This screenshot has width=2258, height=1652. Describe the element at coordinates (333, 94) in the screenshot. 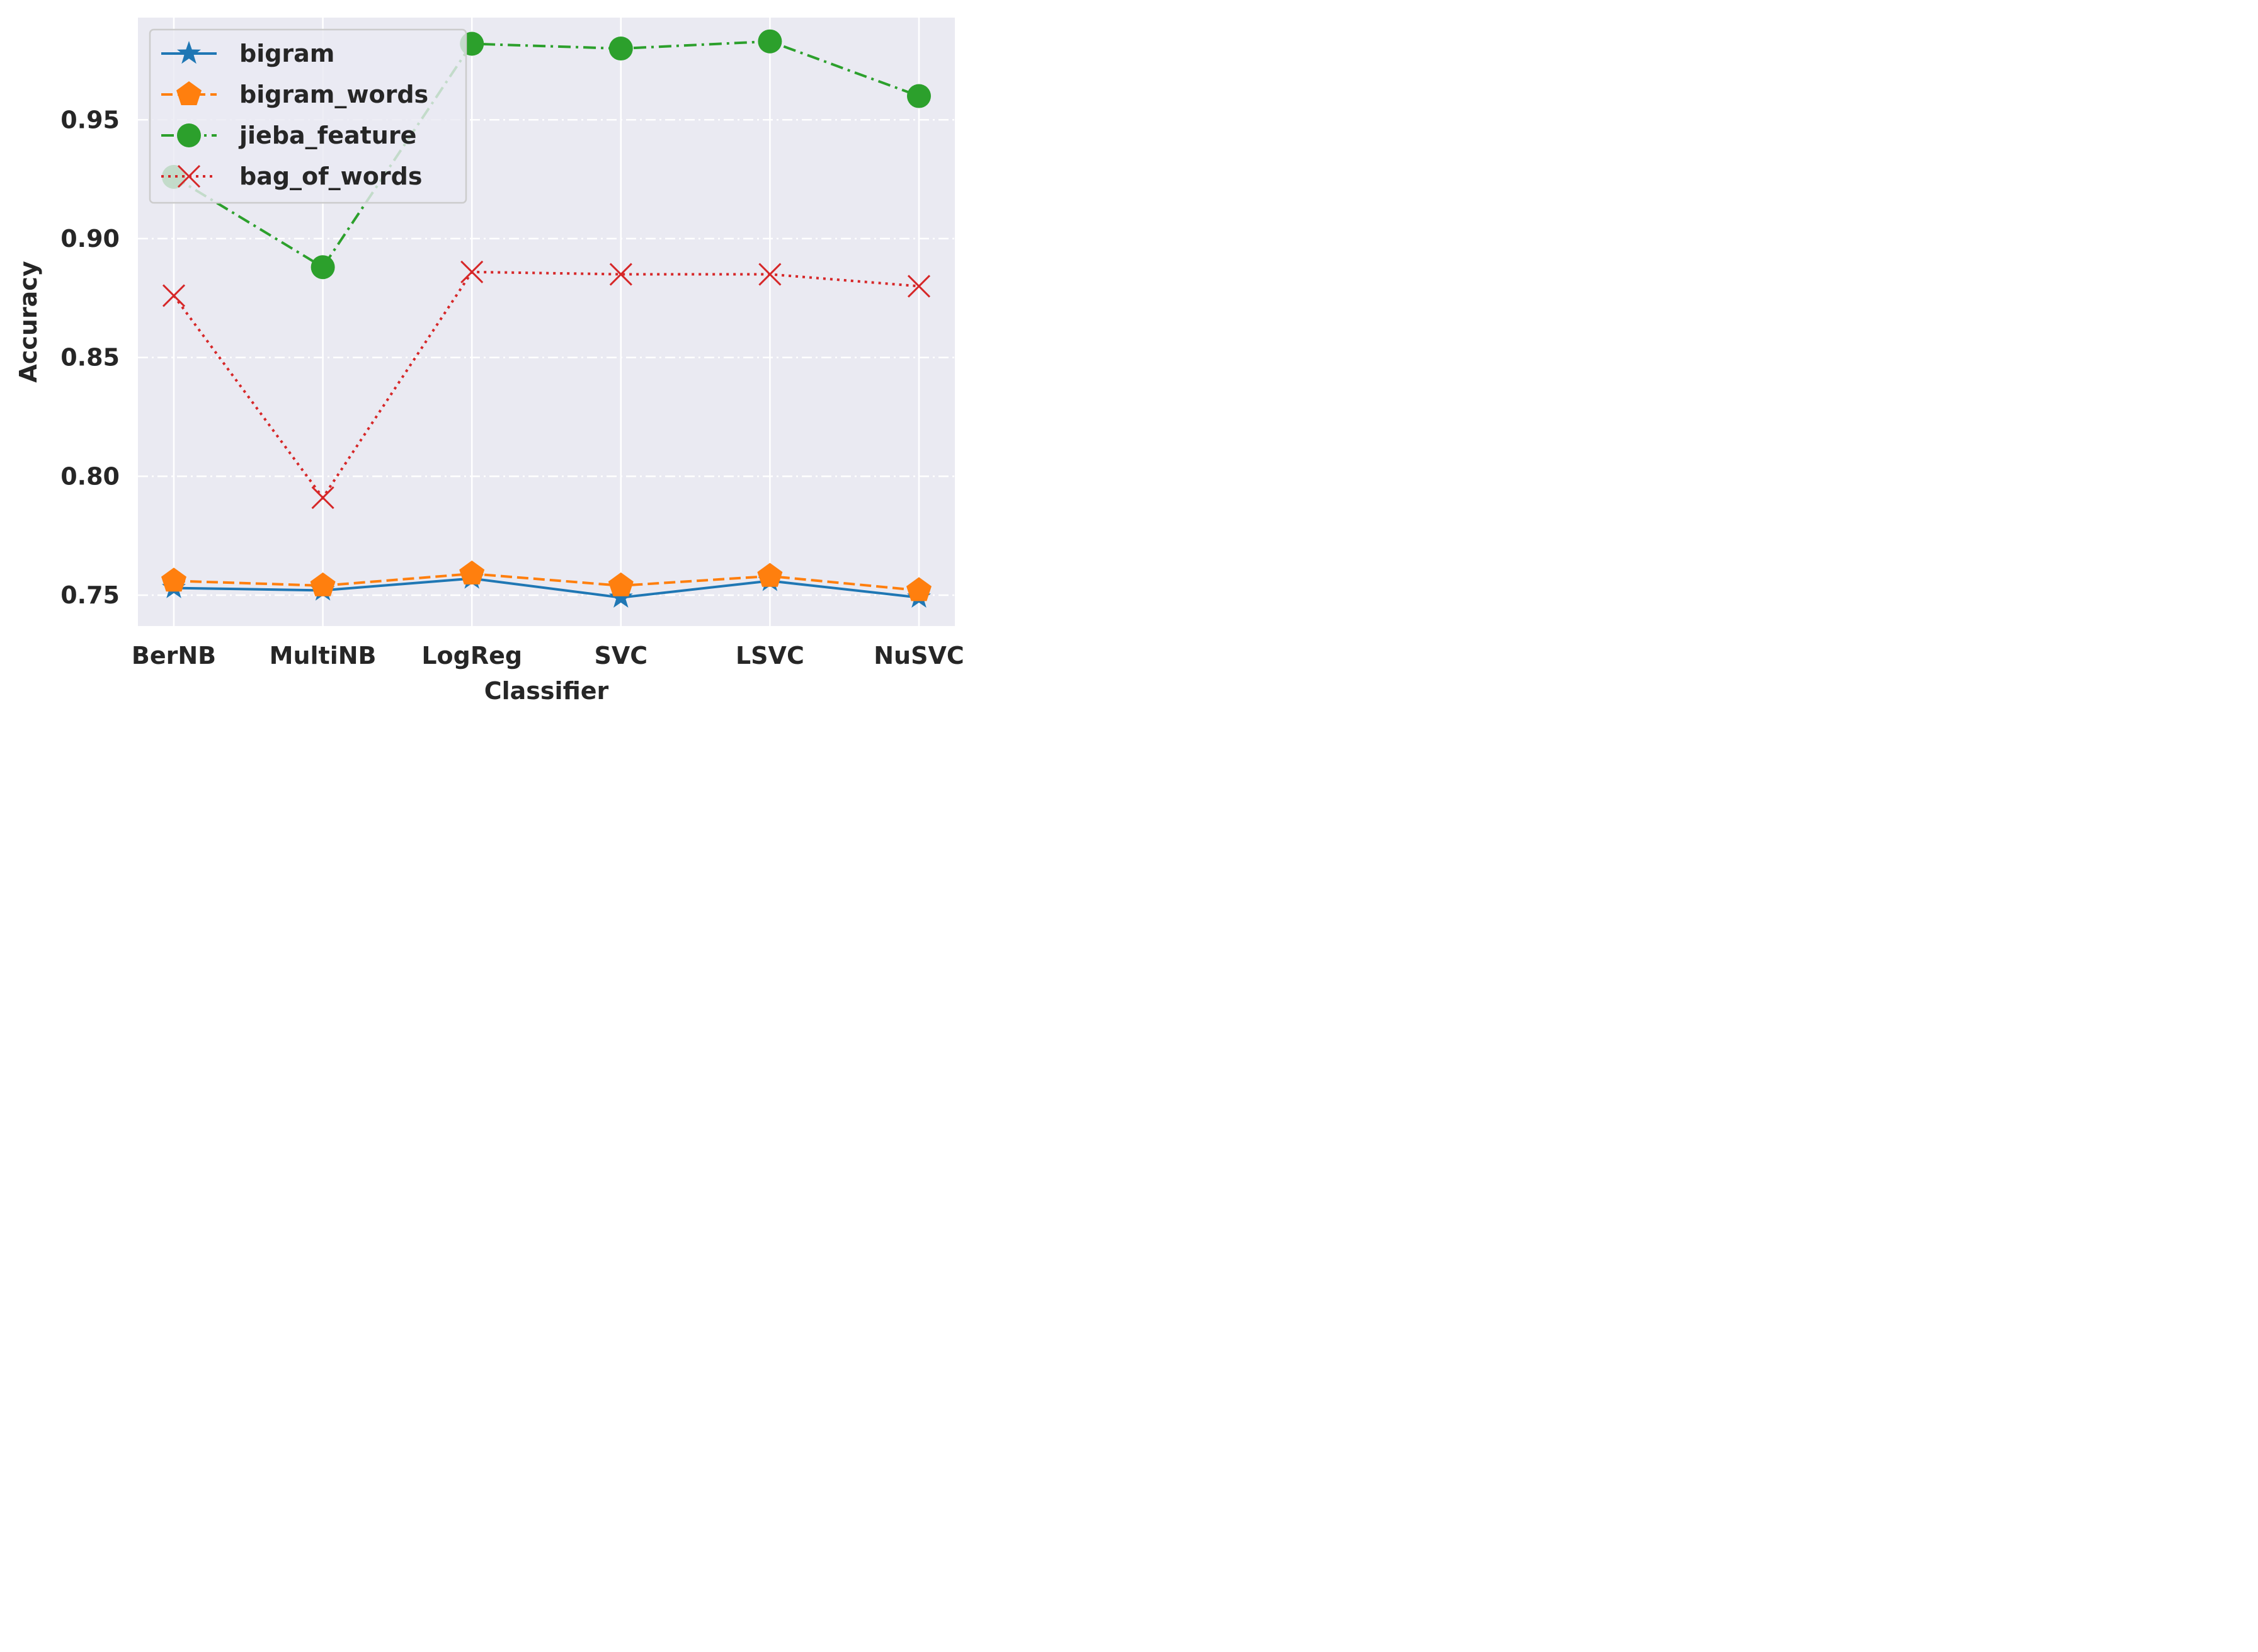

I see `legend-label: bigram_words` at that location.